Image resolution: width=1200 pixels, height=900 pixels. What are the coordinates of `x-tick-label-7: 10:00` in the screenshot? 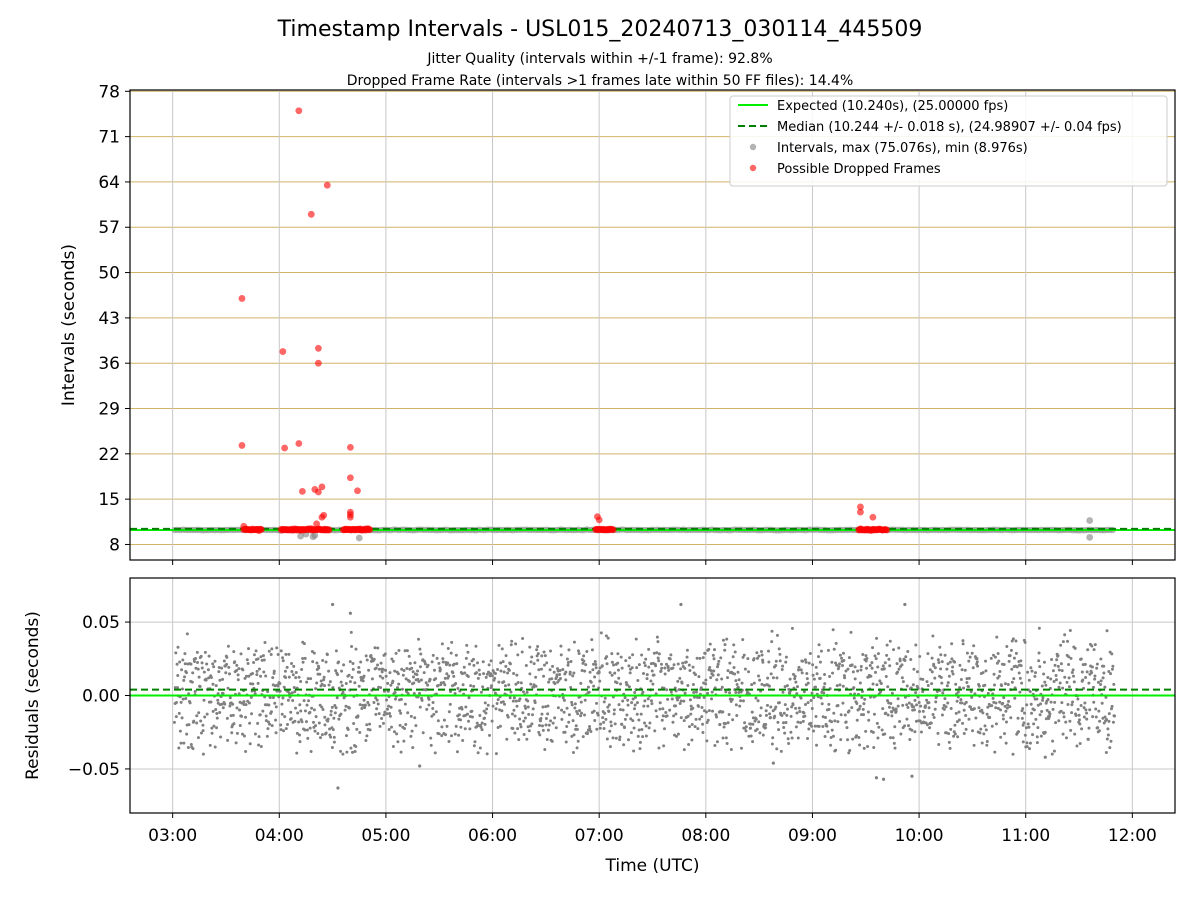 It's located at (919, 836).